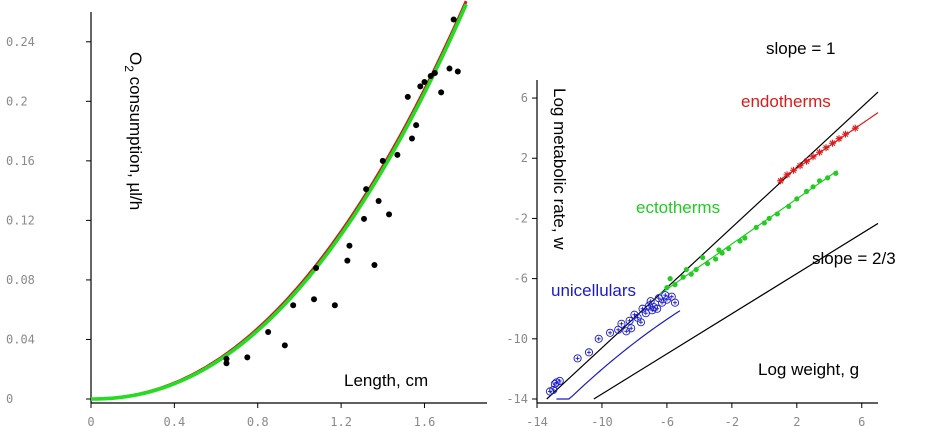  I want to click on right-y-tick-label: -14, so click(517, 399).